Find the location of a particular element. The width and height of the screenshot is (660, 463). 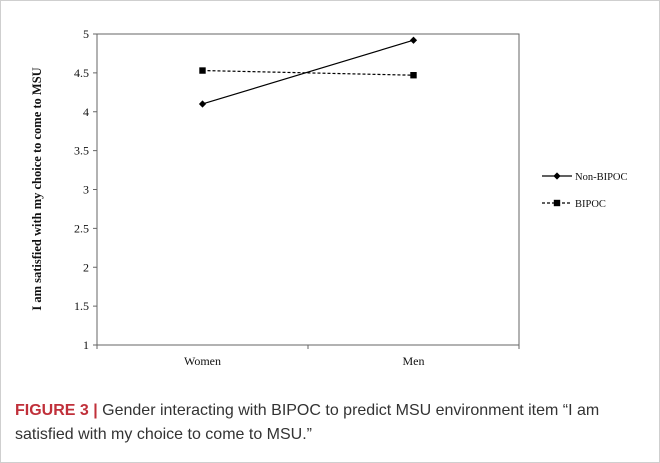

y-tick-label: 5 is located at coordinates (86, 34).